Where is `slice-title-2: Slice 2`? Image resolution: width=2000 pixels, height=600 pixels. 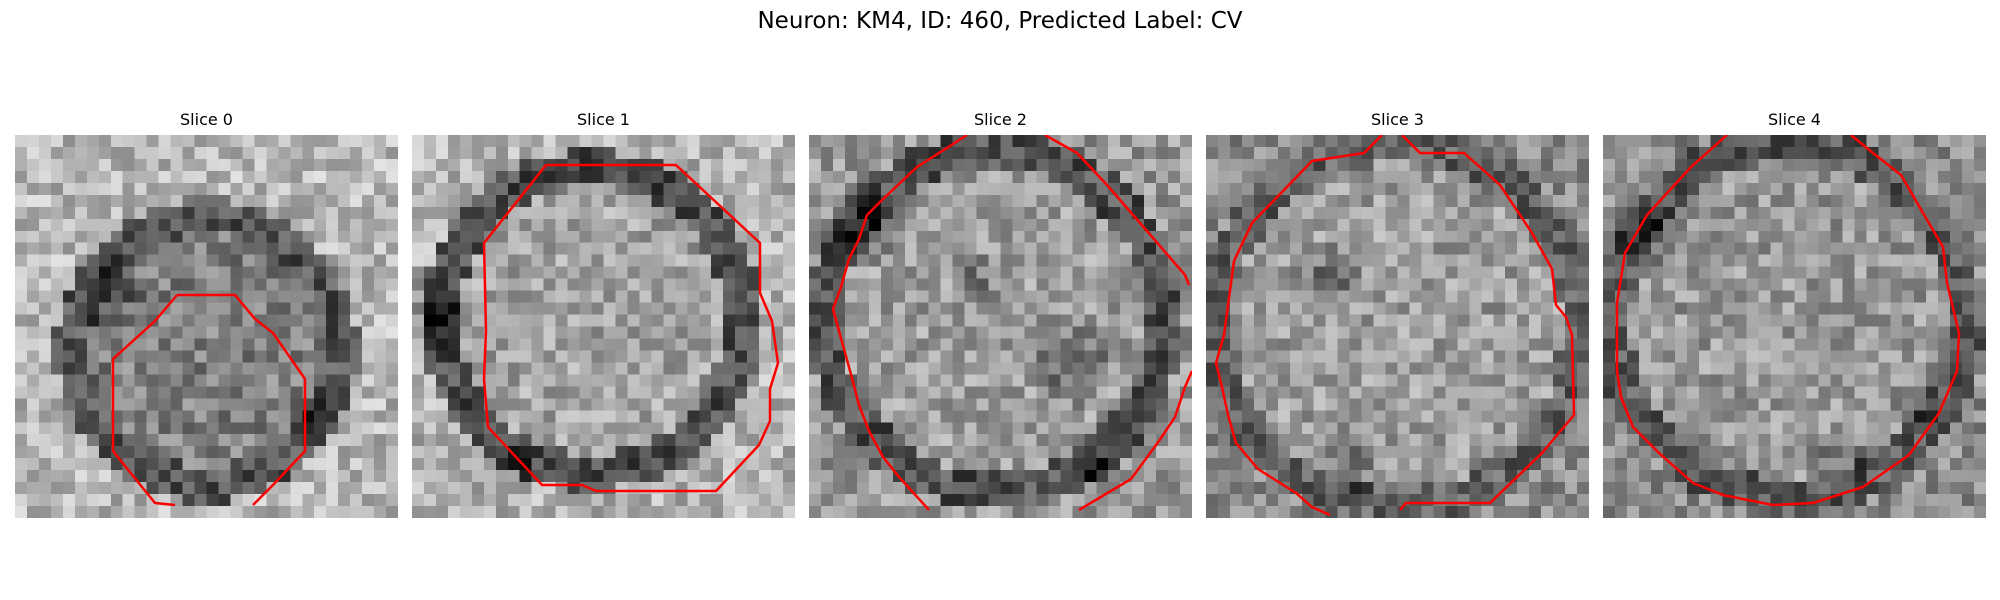 slice-title-2: Slice 2 is located at coordinates (1000, 119).